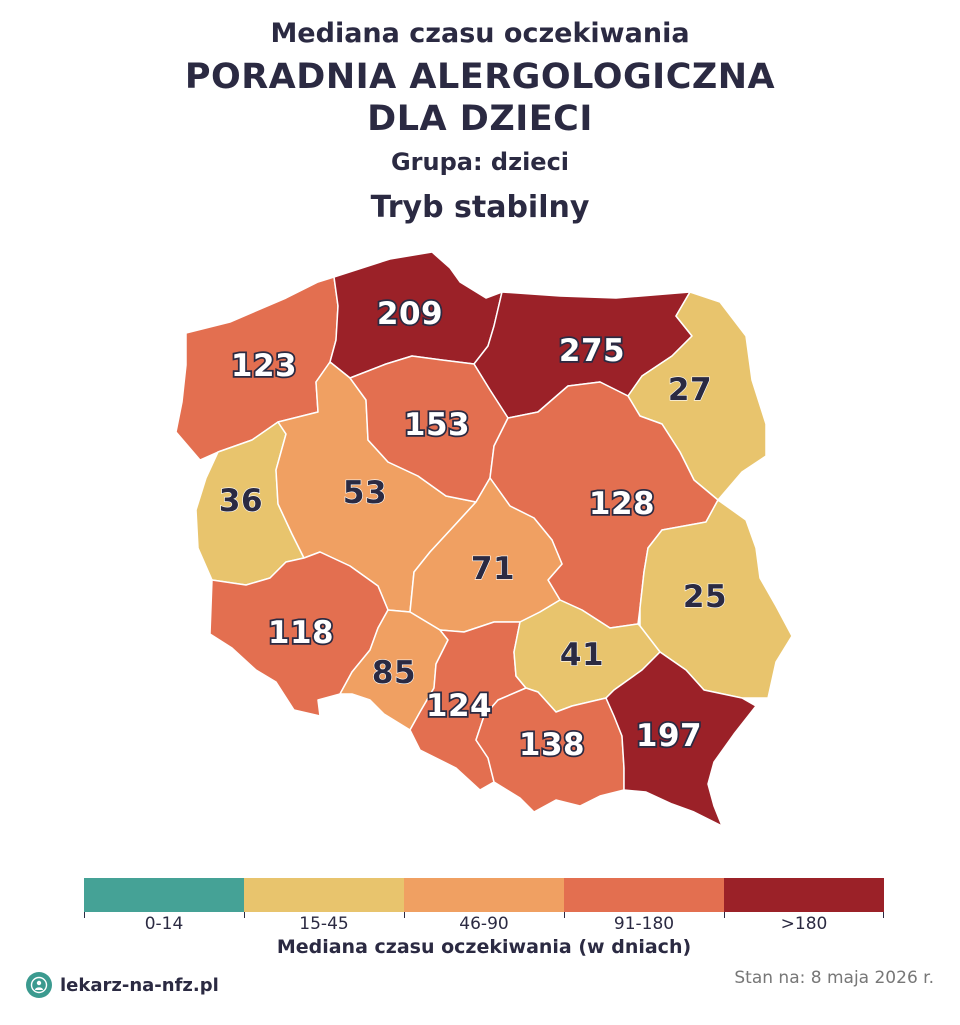 Image resolution: width=960 pixels, height=1025 pixels. What do you see at coordinates (264, 366) in the screenshot?
I see `value-zachodniopomorskie: 123` at bounding box center [264, 366].